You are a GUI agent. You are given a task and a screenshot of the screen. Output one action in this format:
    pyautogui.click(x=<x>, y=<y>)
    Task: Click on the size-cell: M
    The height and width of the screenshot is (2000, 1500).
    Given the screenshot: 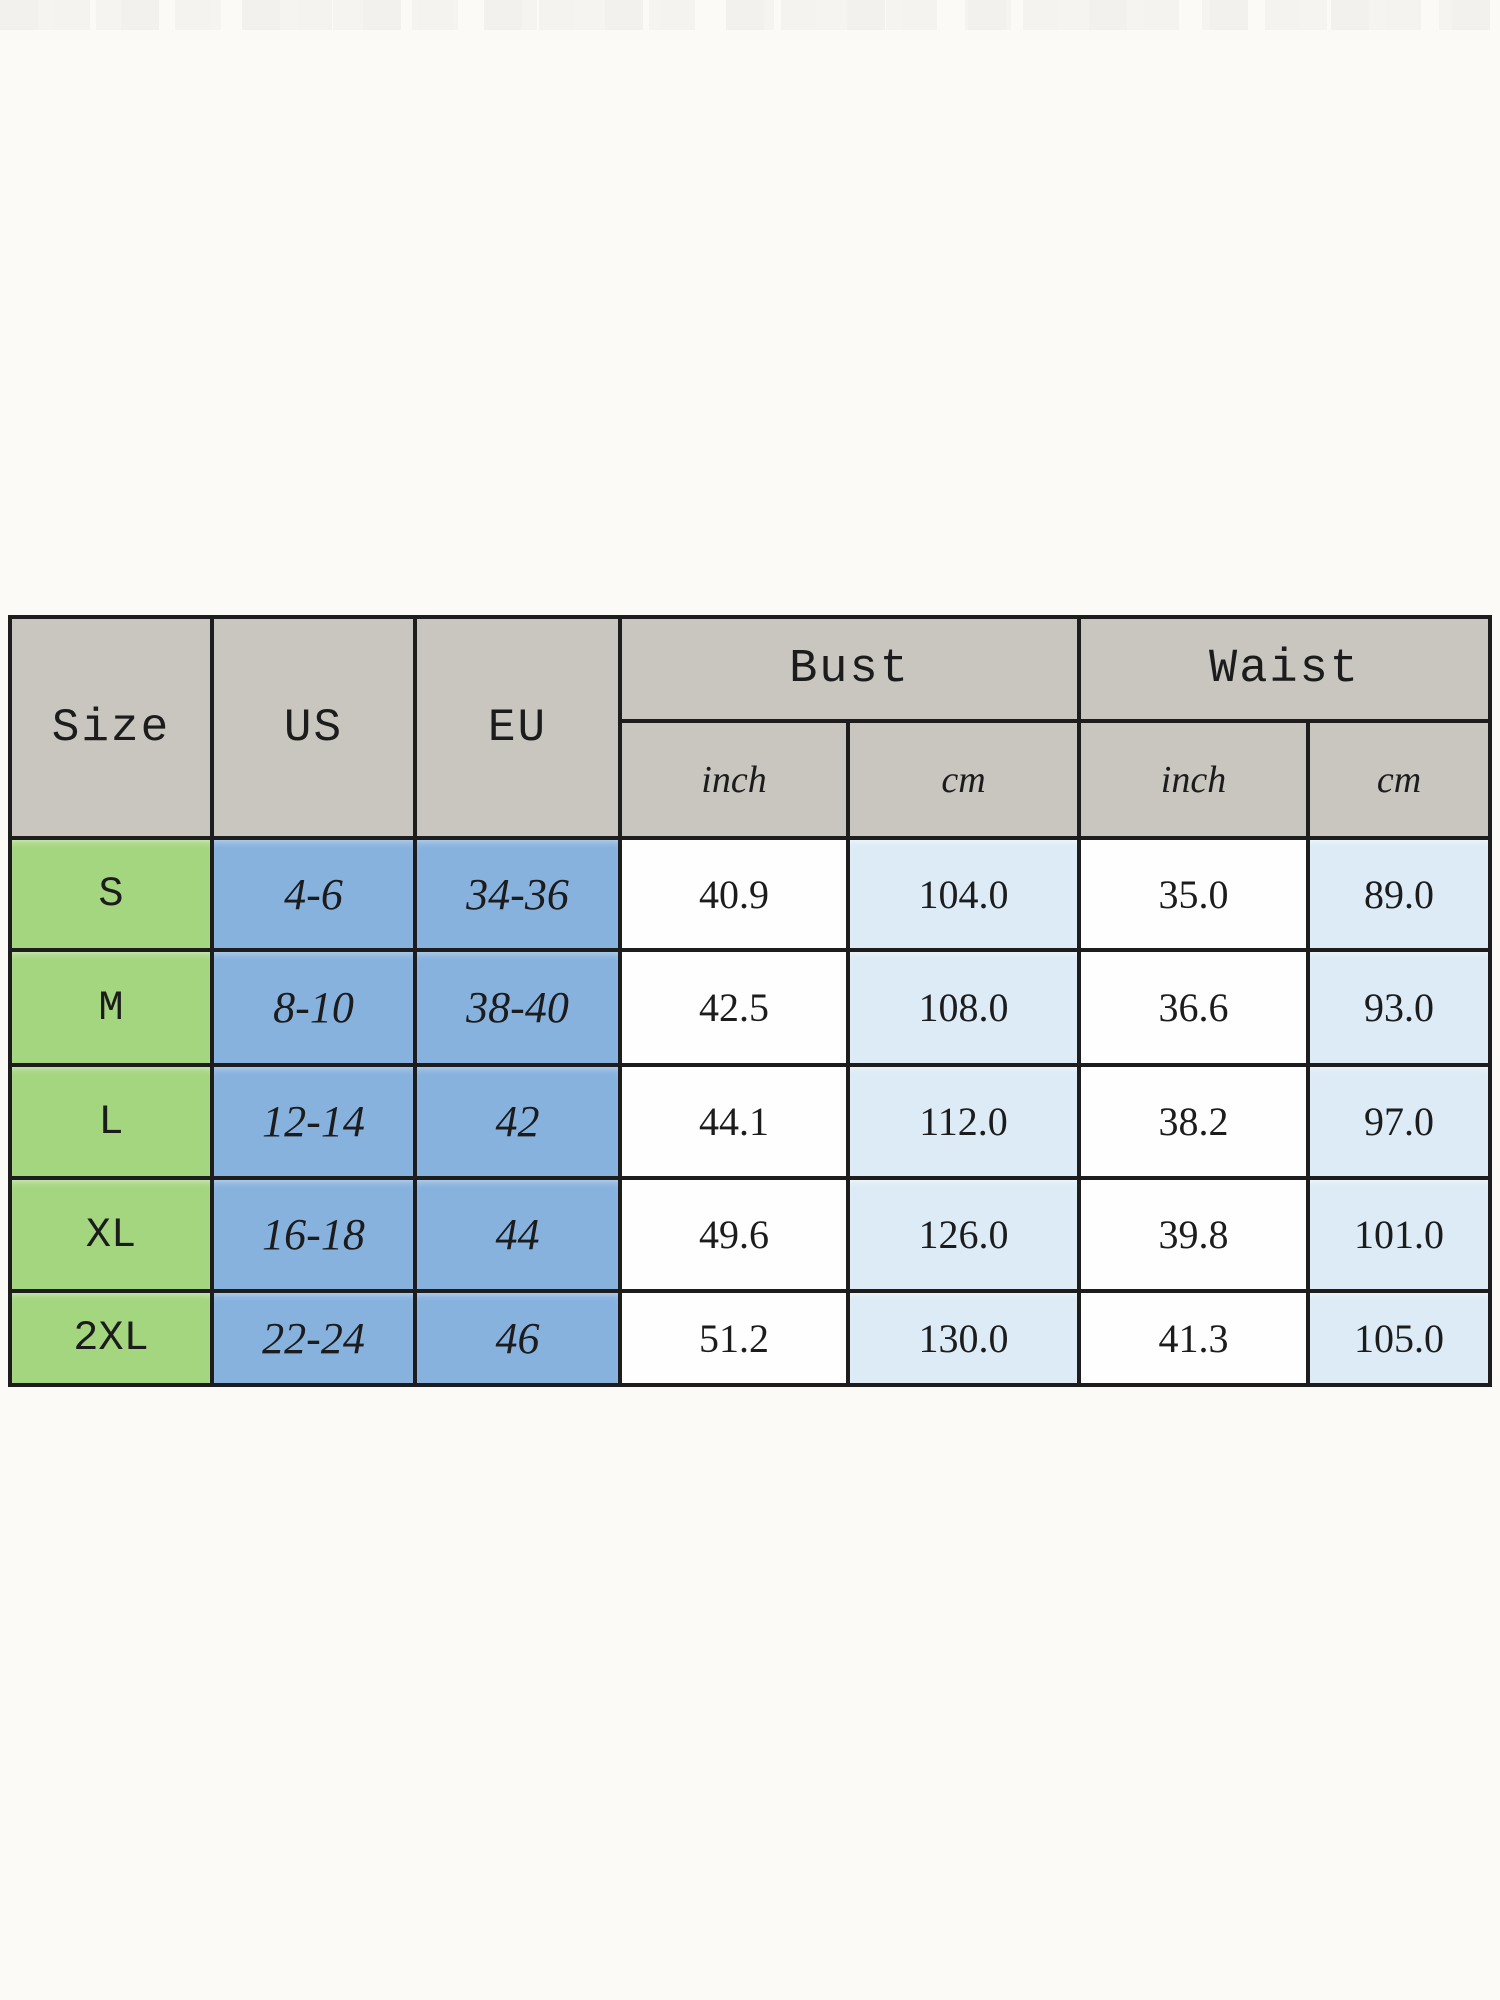 What is the action you would take?
    pyautogui.click(x=111, y=1007)
    